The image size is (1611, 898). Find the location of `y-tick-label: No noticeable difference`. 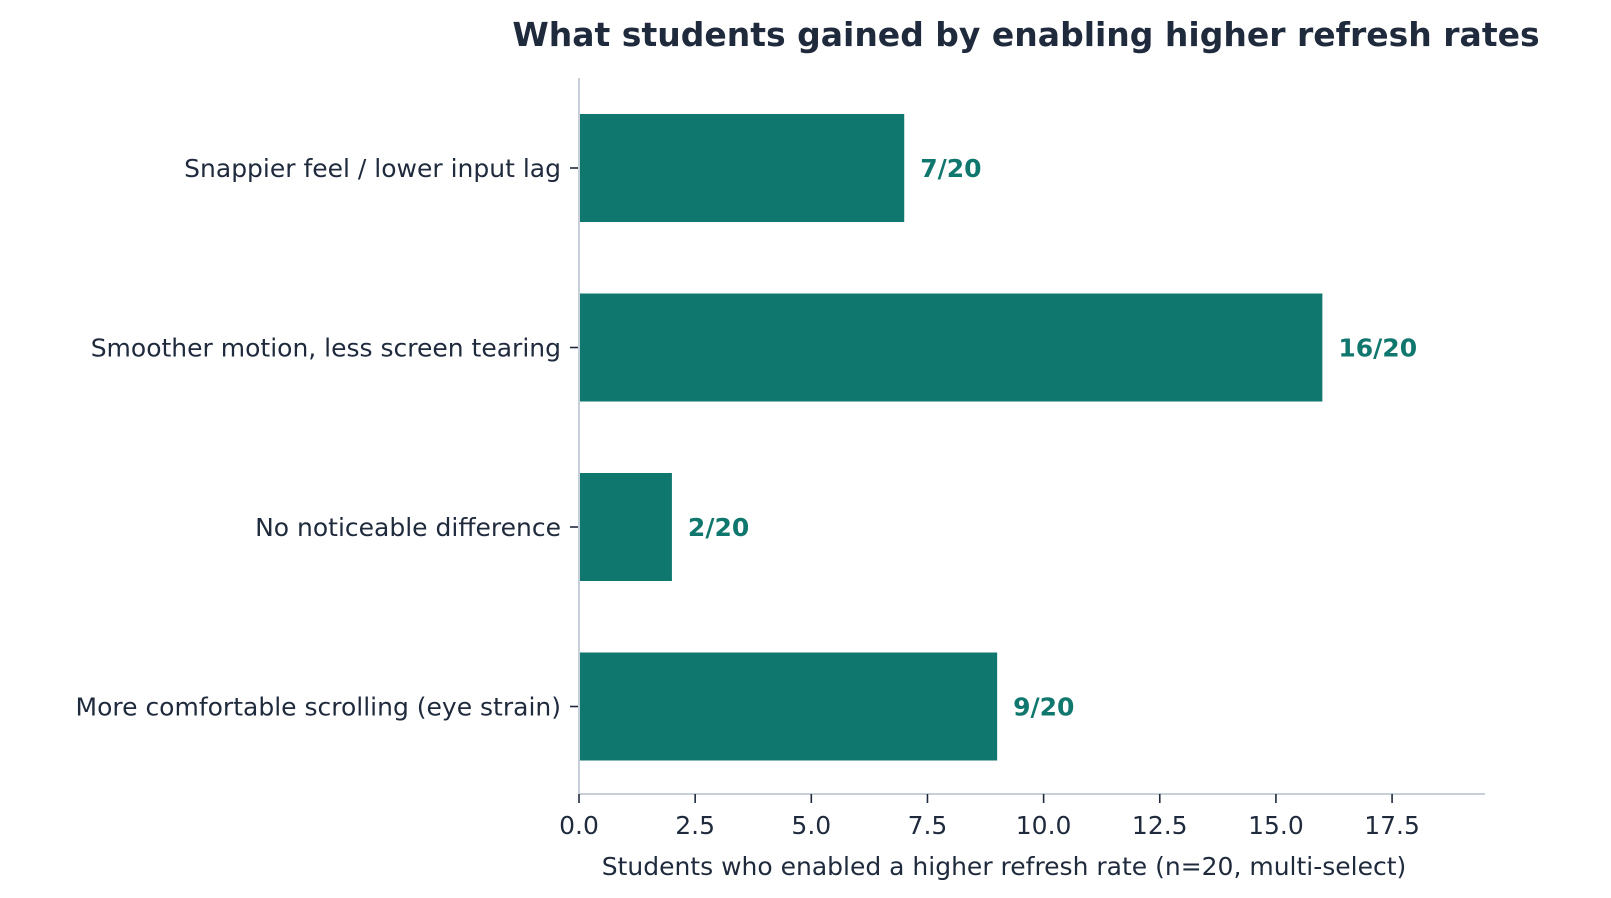

y-tick-label: No noticeable difference is located at coordinates (408, 527).